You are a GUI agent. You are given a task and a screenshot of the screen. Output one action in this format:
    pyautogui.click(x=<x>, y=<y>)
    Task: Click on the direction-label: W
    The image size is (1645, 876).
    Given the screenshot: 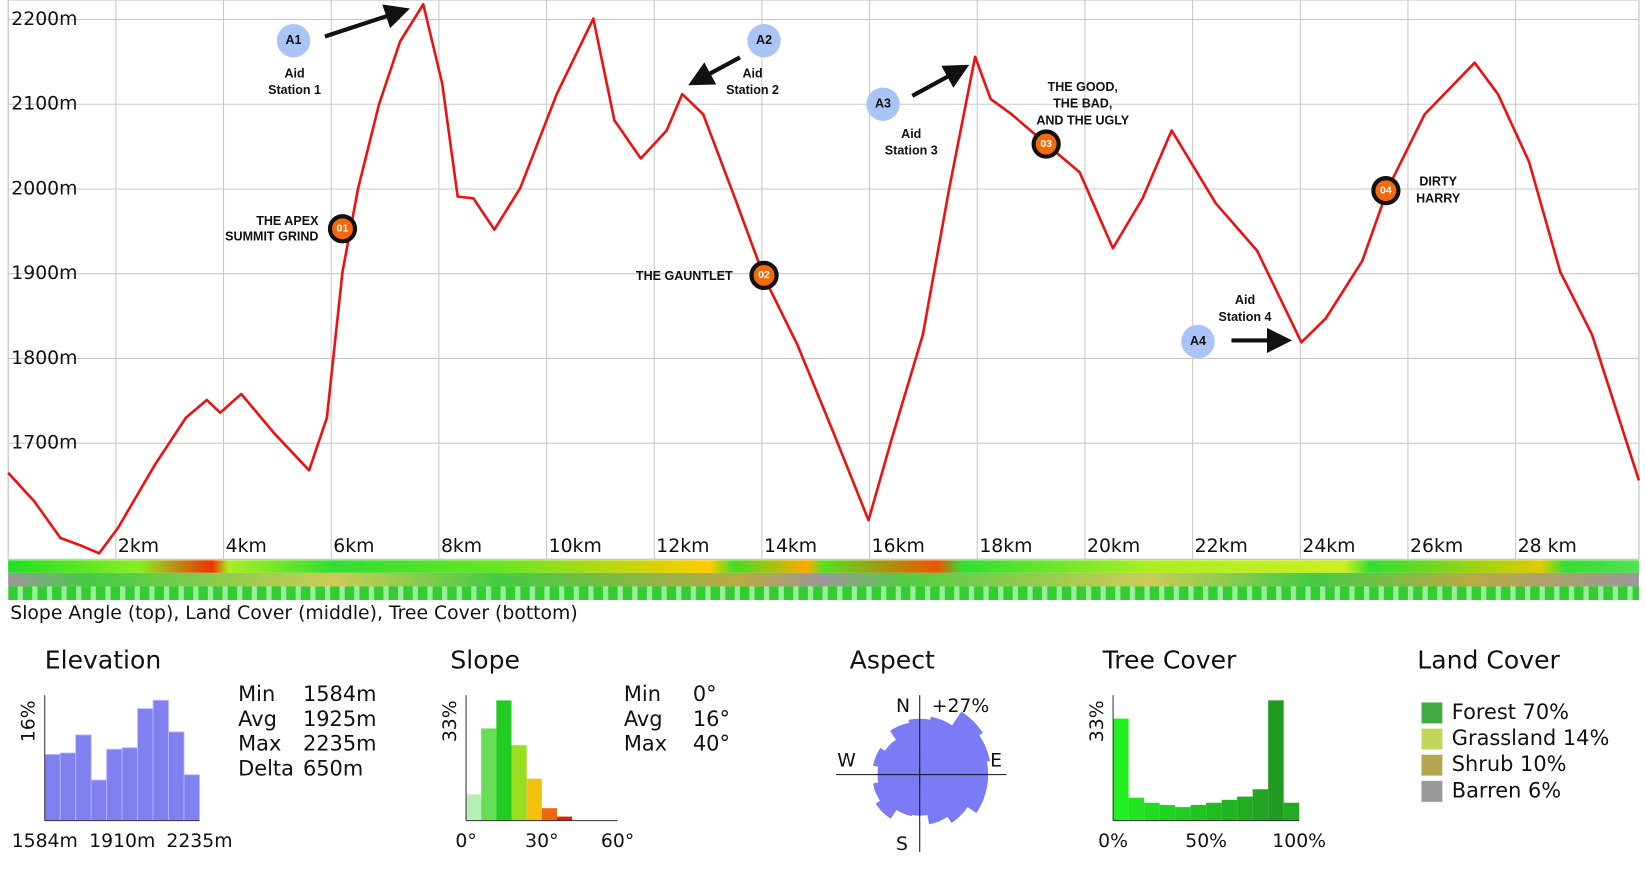 What is the action you would take?
    pyautogui.click(x=846, y=761)
    